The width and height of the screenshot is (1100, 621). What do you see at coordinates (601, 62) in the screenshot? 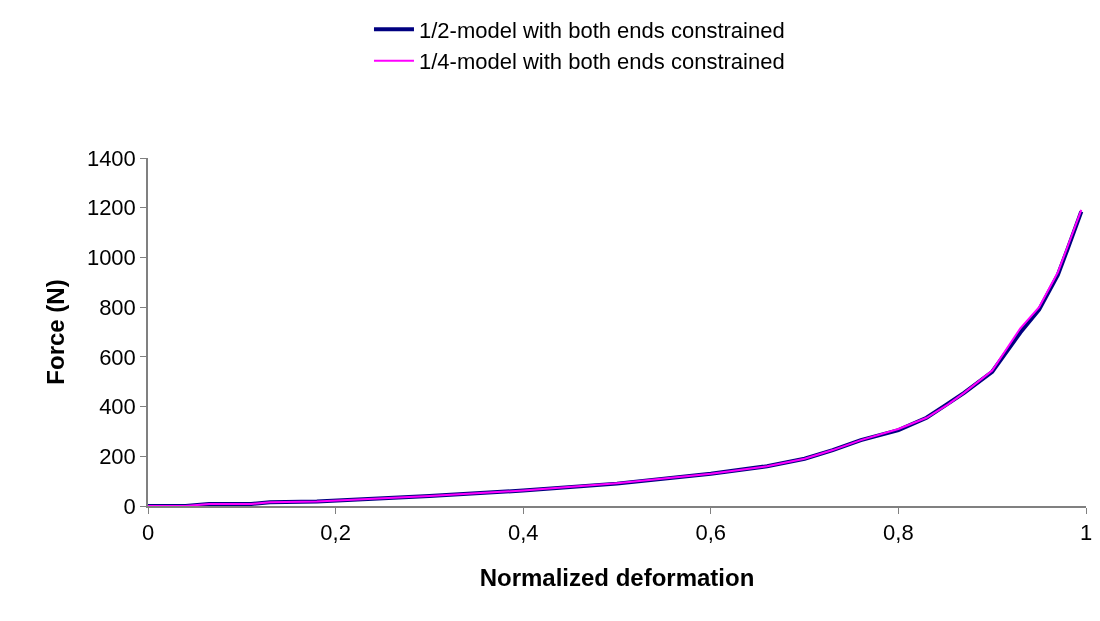
I see `legend-label: 1/4-model with both ends constrained` at bounding box center [601, 62].